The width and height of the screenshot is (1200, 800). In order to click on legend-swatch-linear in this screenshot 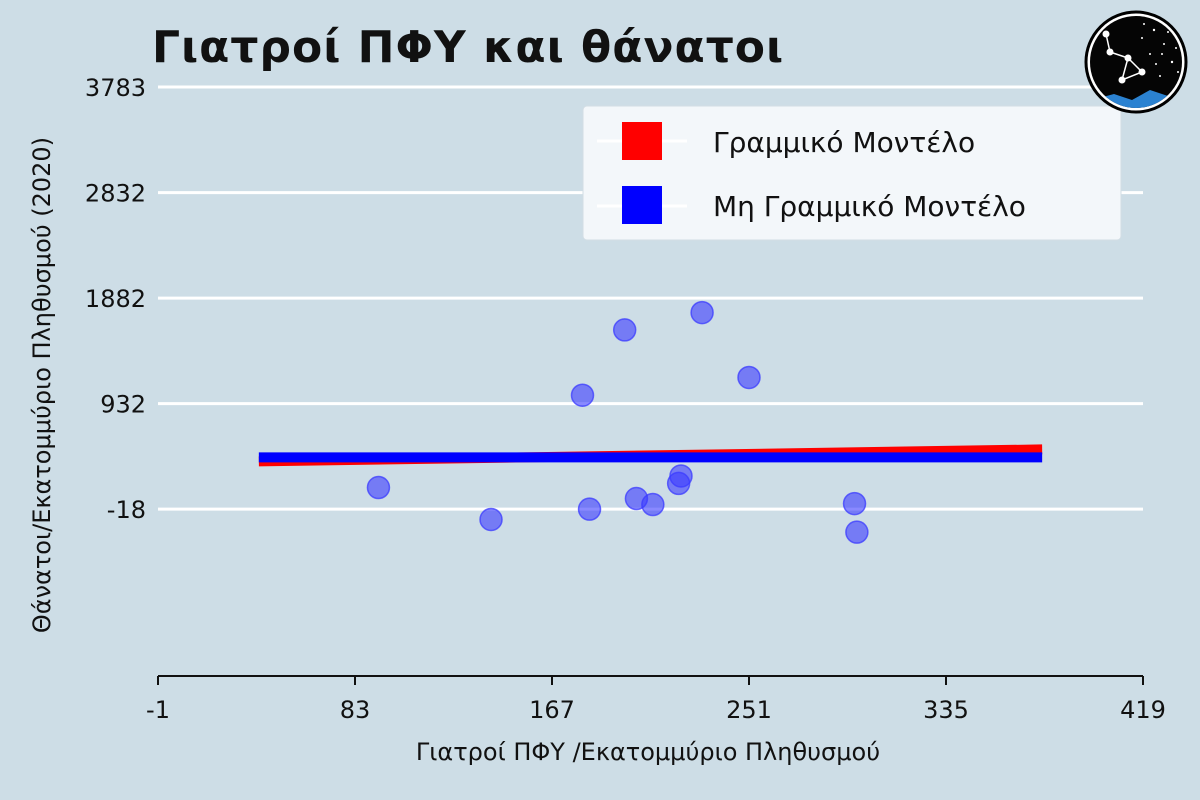, I will do `click(642, 141)`.